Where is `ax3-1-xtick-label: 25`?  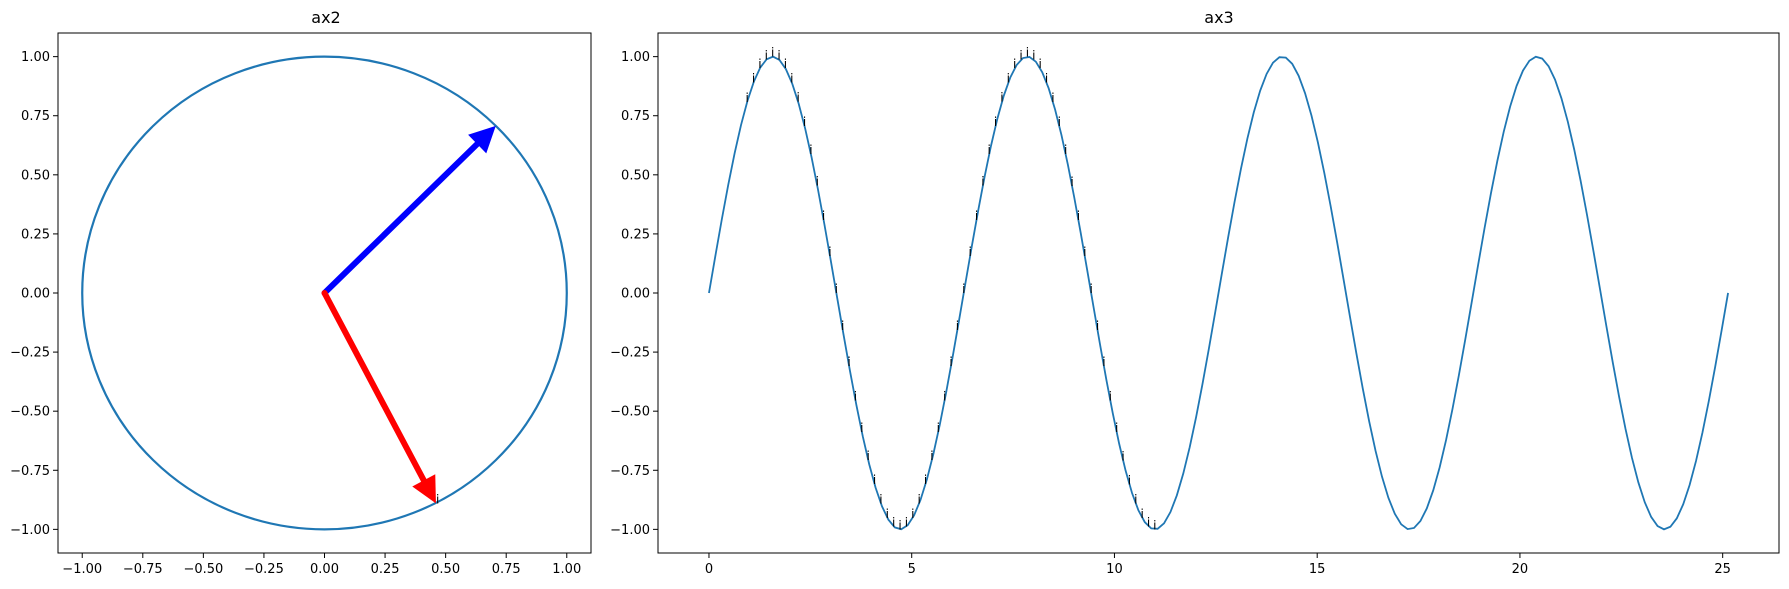
ax3-1-xtick-label: 25 is located at coordinates (1722, 569).